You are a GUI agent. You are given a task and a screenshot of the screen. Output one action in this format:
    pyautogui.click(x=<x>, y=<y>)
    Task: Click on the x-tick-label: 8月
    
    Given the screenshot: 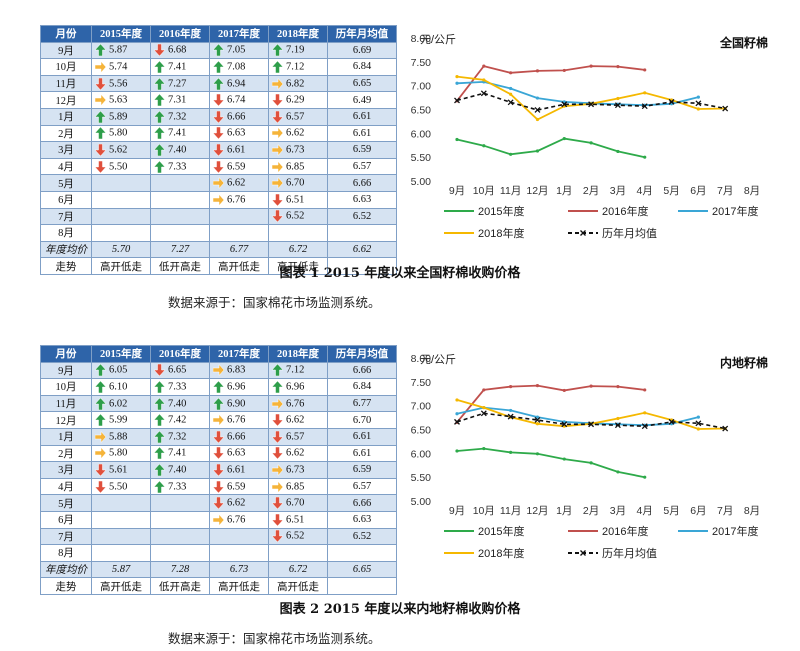 What is the action you would take?
    pyautogui.click(x=752, y=511)
    